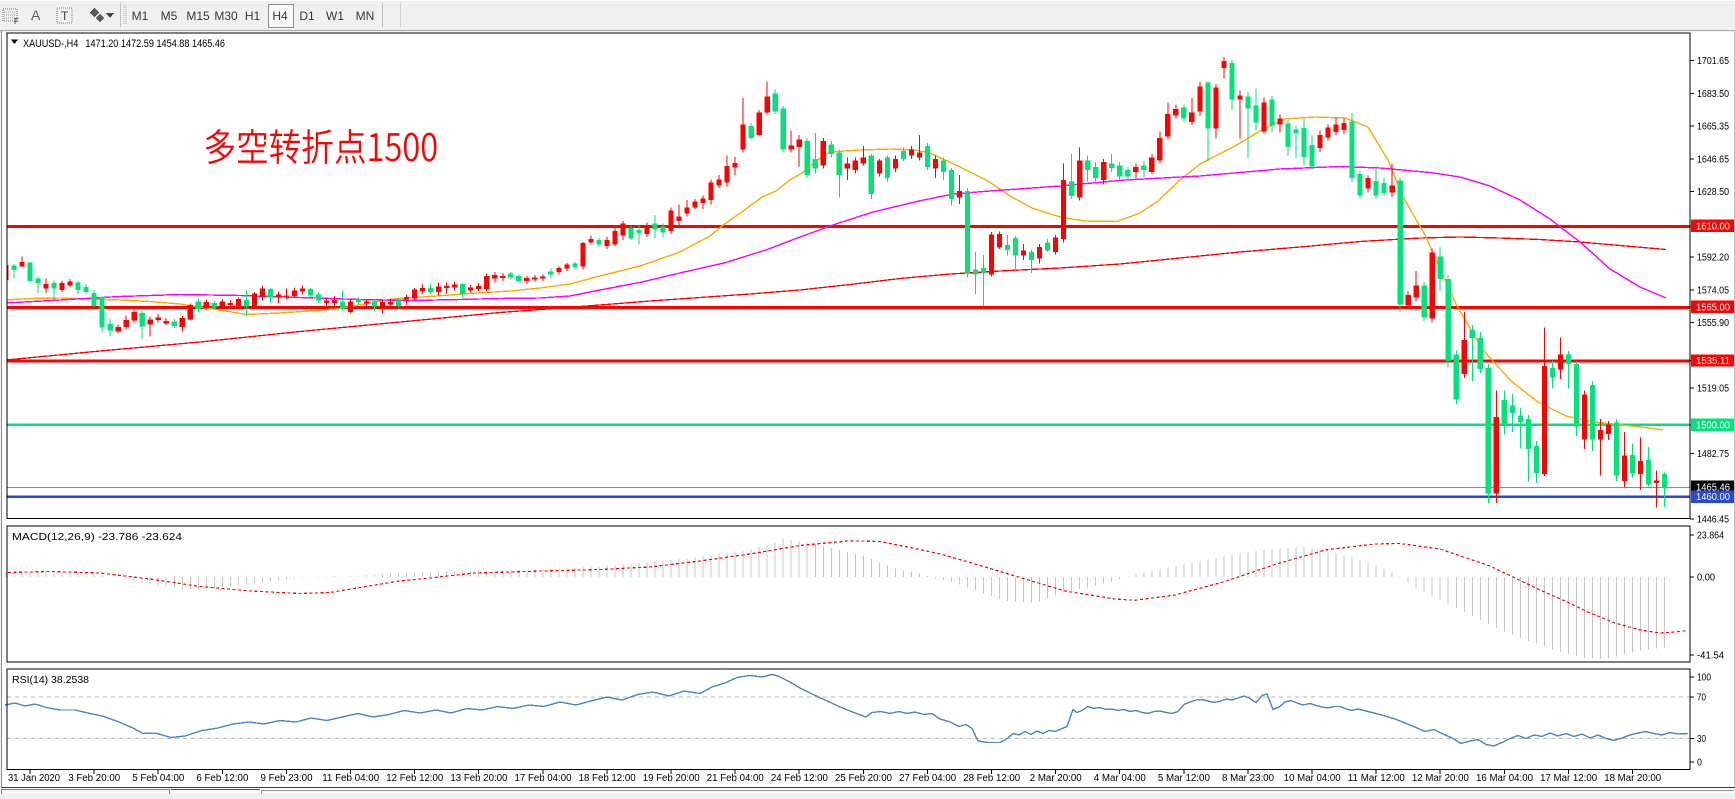  What do you see at coordinates (1699, 763) in the screenshot?
I see `svg-text: 0` at bounding box center [1699, 763].